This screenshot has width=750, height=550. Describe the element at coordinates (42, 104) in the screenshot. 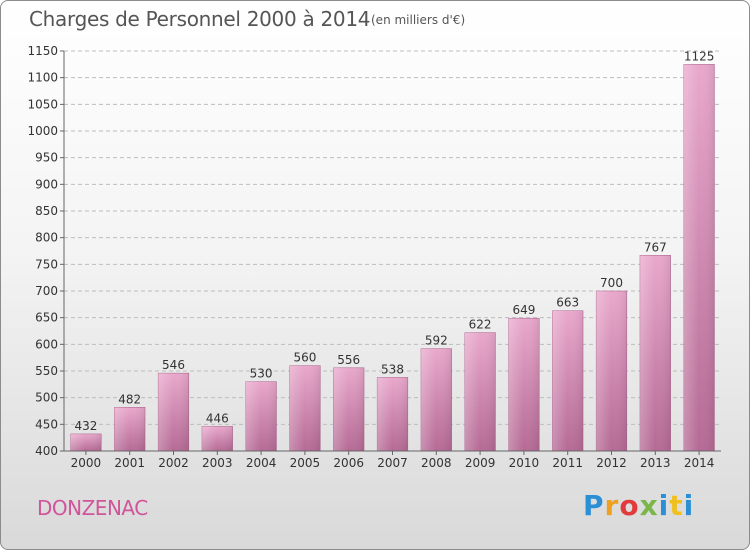

I see `y-tick-label: 1050` at that location.